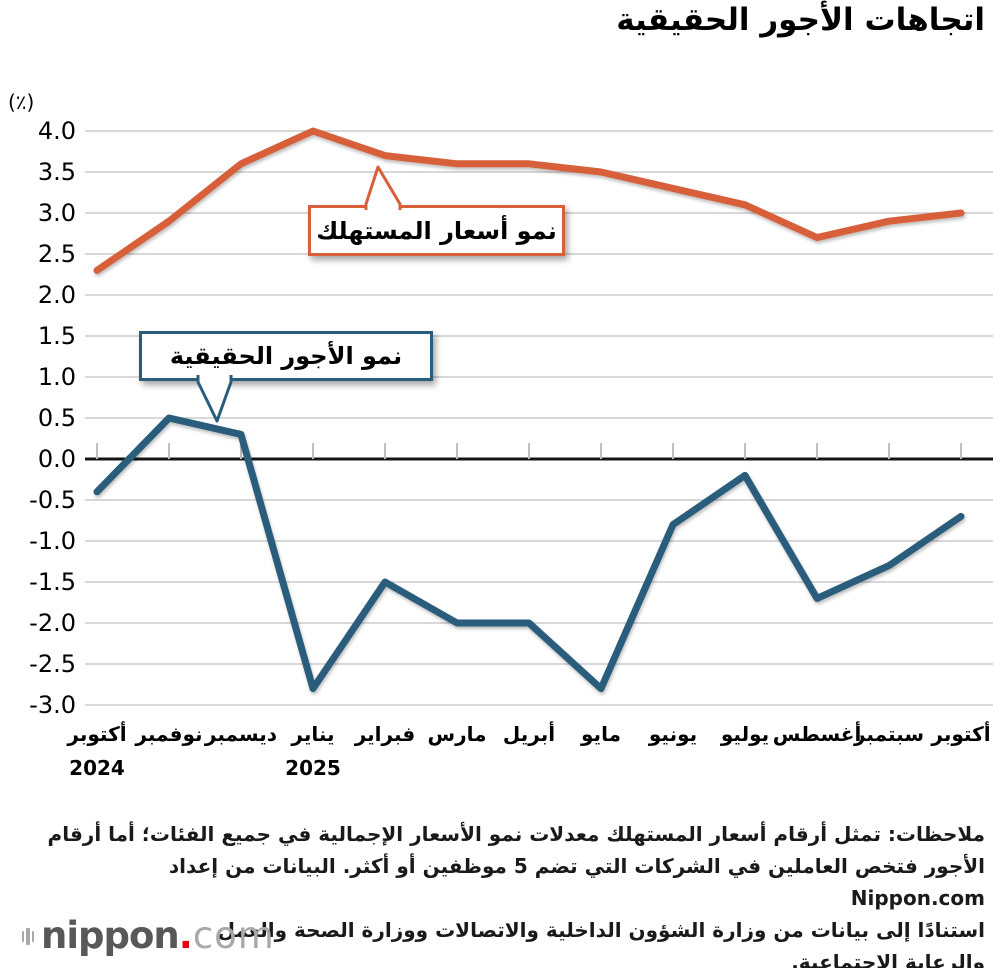 This screenshot has height=968, width=1000. What do you see at coordinates (888, 959) in the screenshot?
I see `footnote-line: والرعاية الاجتماعية.` at bounding box center [888, 959].